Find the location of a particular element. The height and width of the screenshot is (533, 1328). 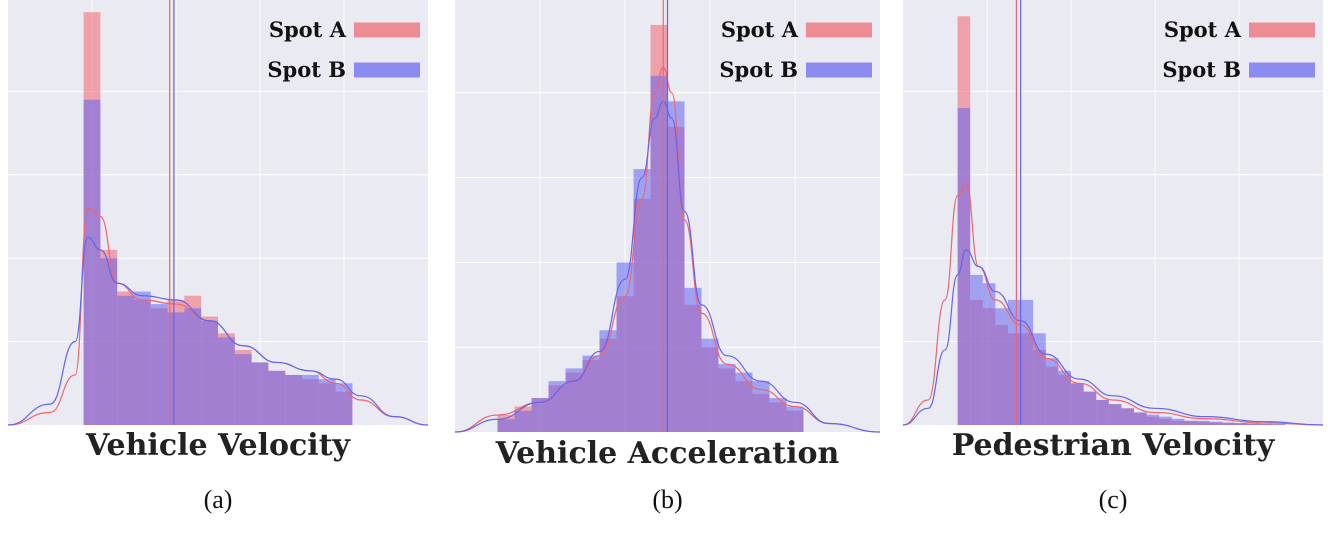

panel-title: Vehicle Acceleration is located at coordinates (667, 453).